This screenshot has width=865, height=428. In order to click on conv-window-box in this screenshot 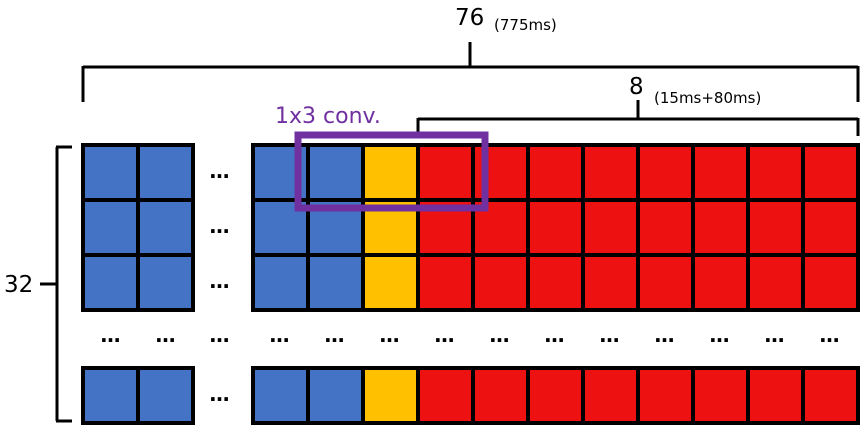, I will do `click(391, 171)`.